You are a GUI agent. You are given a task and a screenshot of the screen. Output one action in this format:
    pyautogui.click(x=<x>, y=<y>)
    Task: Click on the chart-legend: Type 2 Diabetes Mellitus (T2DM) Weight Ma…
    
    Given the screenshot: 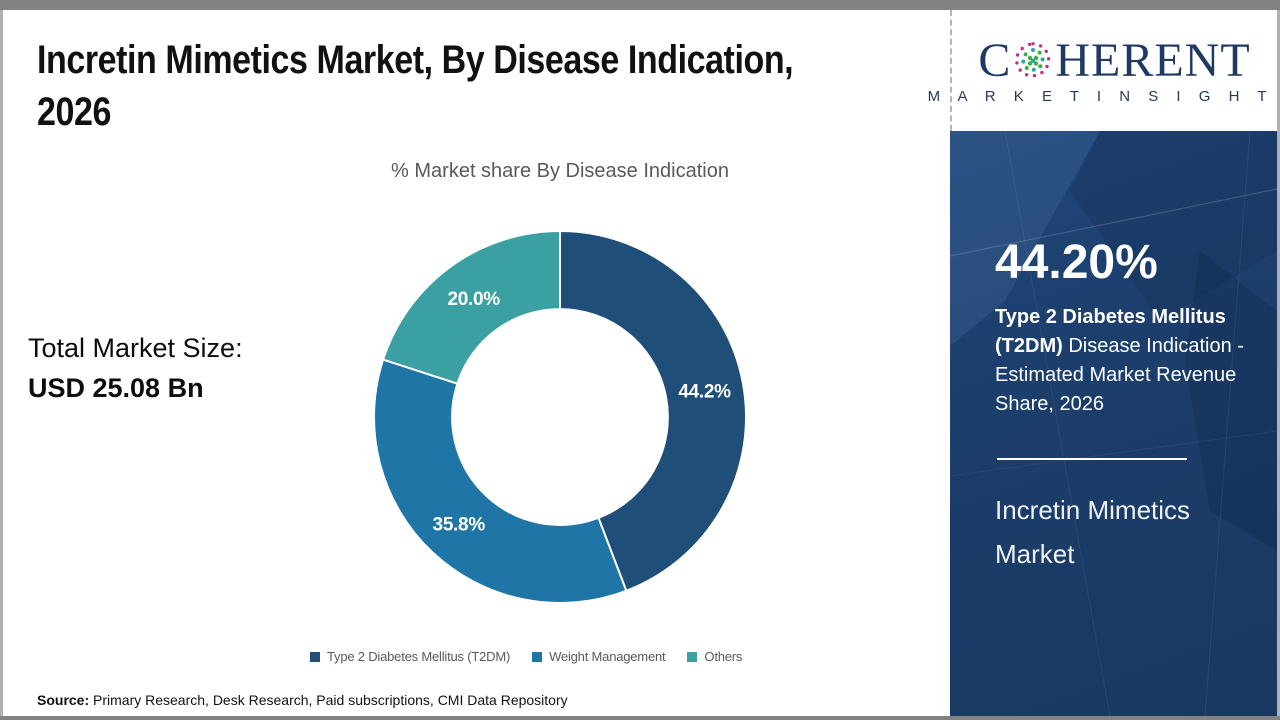 What is the action you would take?
    pyautogui.click(x=526, y=656)
    